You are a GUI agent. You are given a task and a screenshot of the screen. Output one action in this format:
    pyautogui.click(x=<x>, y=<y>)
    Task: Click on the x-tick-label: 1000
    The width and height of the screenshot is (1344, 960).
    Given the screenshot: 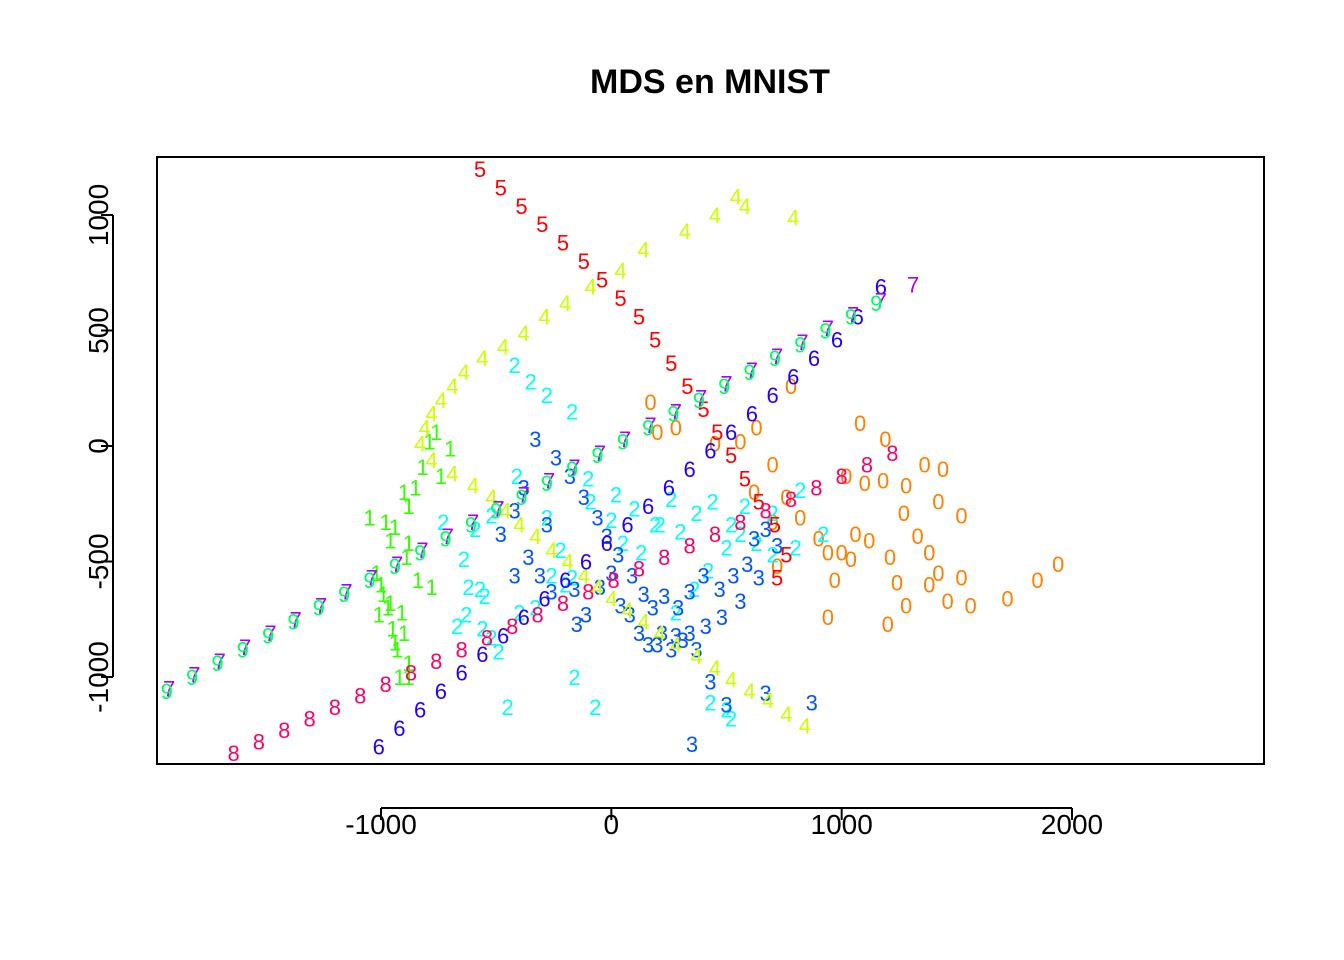 What is the action you would take?
    pyautogui.click(x=842, y=824)
    